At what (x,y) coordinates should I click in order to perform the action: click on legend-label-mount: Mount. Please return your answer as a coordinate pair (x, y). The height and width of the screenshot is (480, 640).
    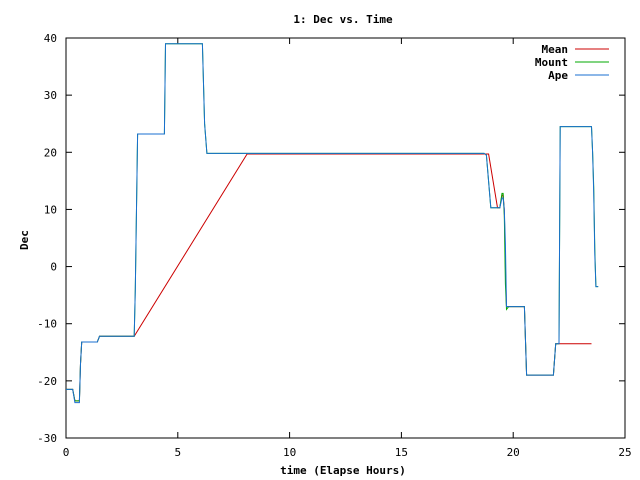
    Looking at the image, I should click on (551, 62).